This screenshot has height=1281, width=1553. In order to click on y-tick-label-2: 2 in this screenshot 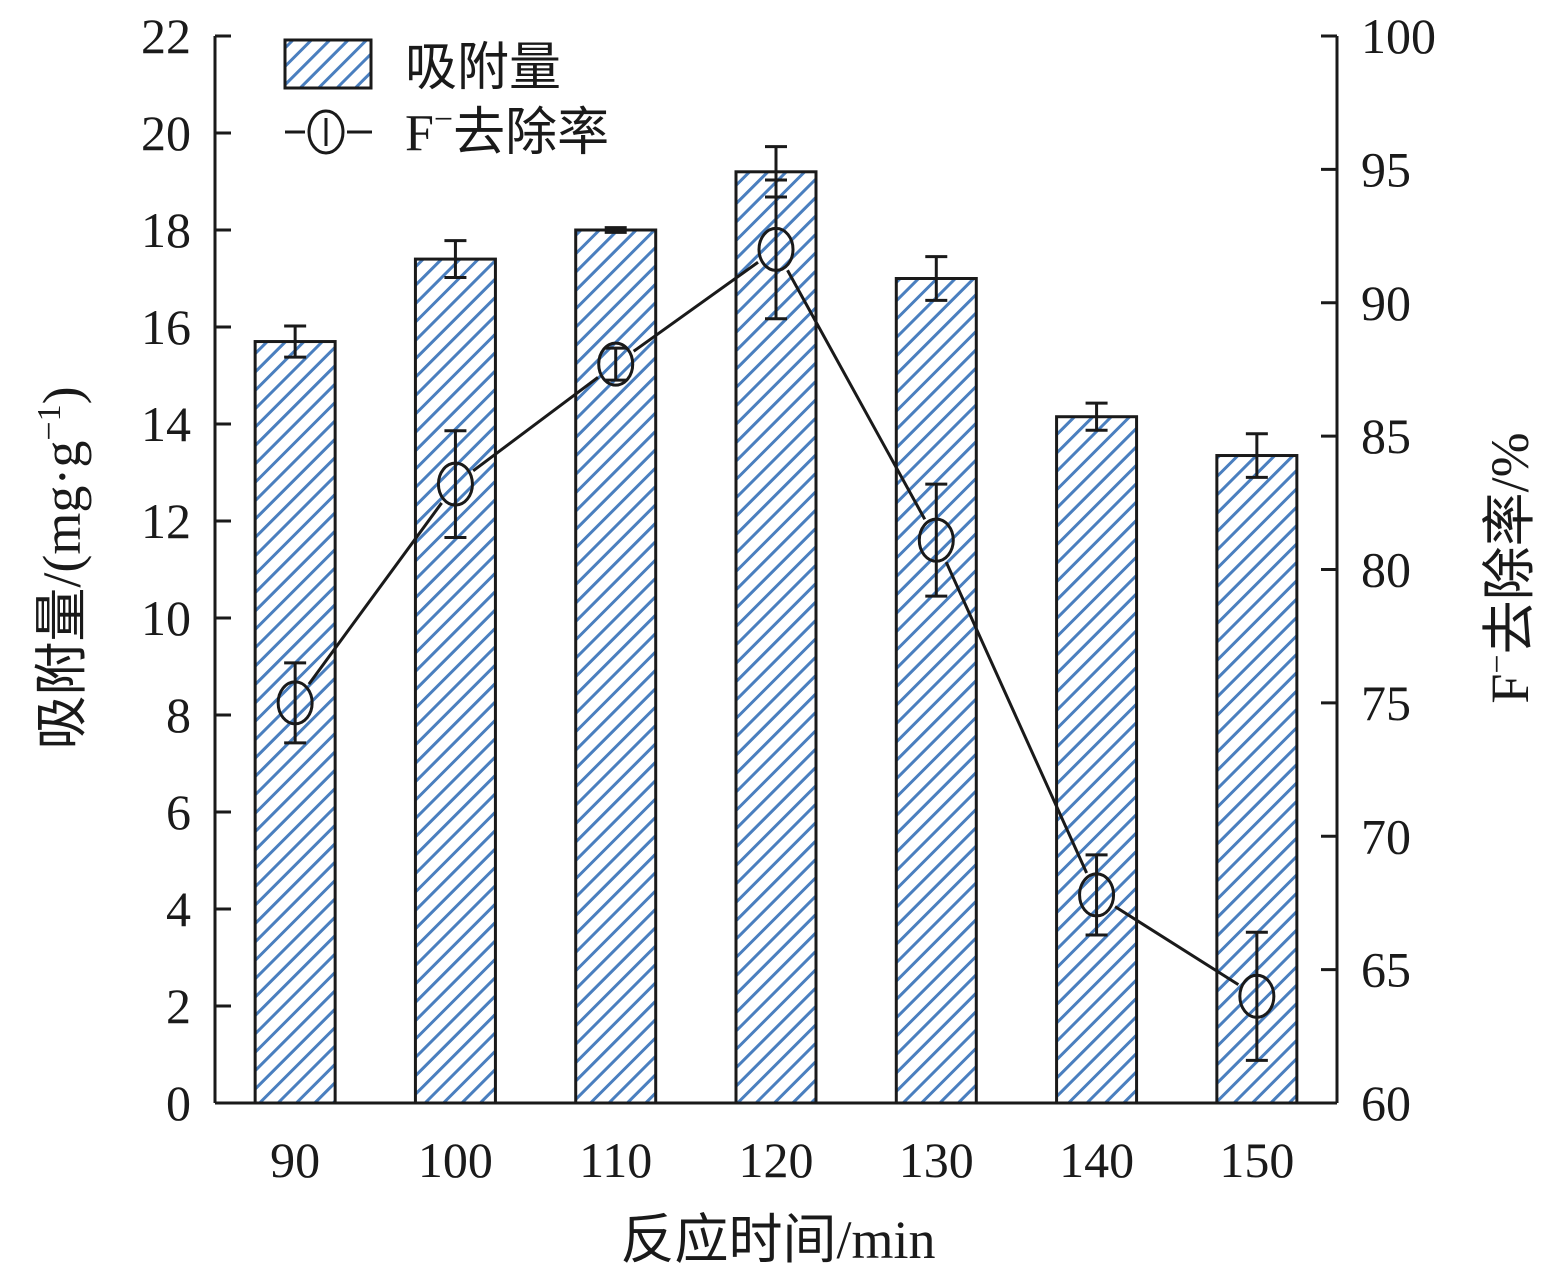, I will do `click(178, 1006)`.